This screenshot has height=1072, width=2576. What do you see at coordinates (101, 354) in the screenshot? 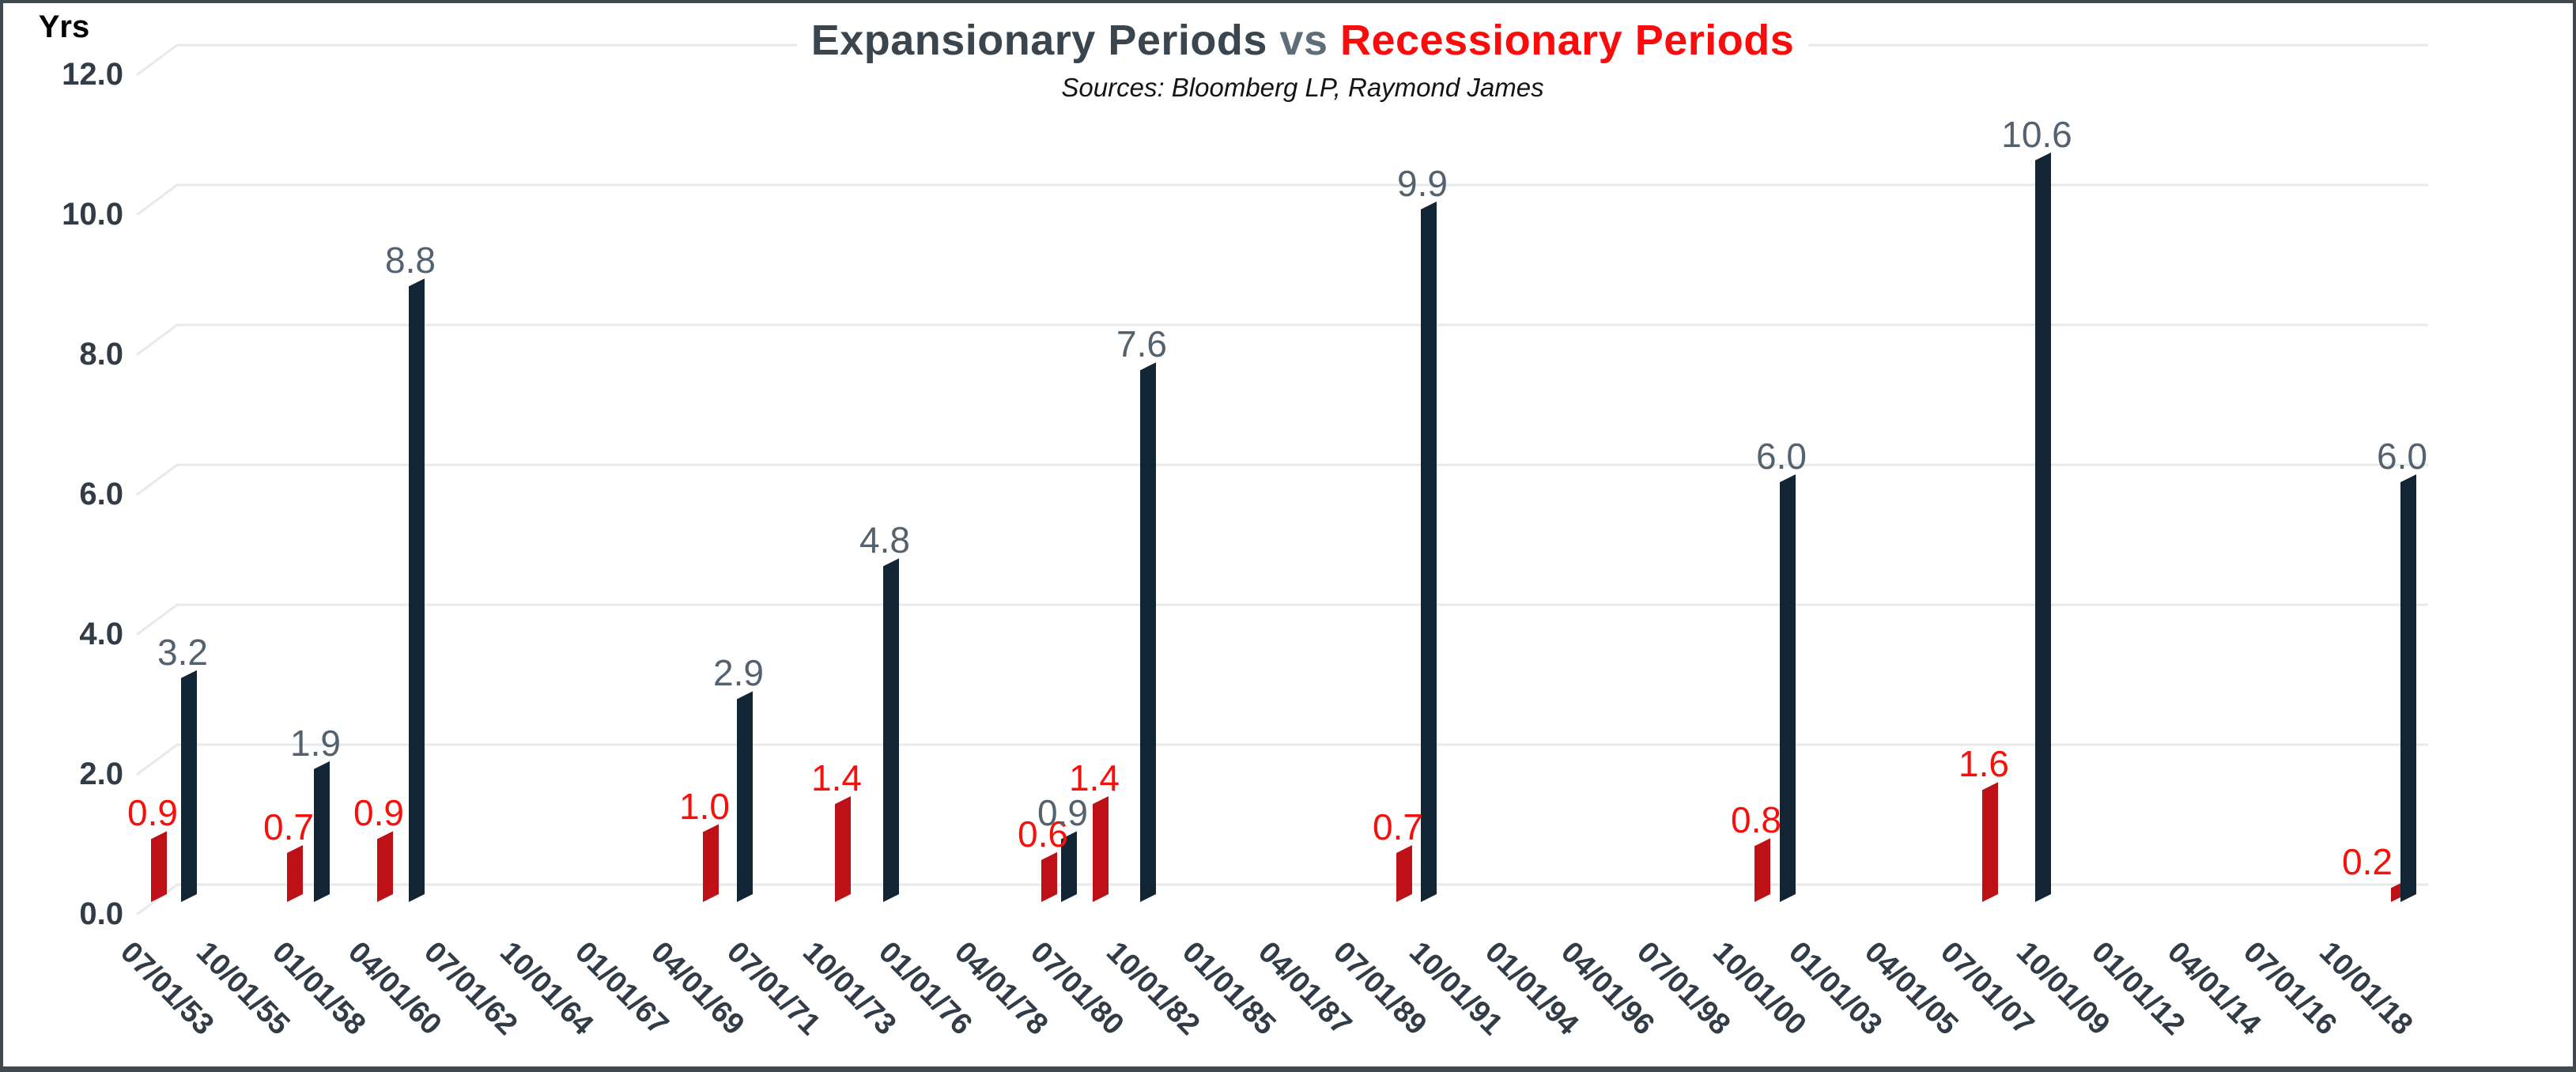
I see `y-tick-label: 8.0` at bounding box center [101, 354].